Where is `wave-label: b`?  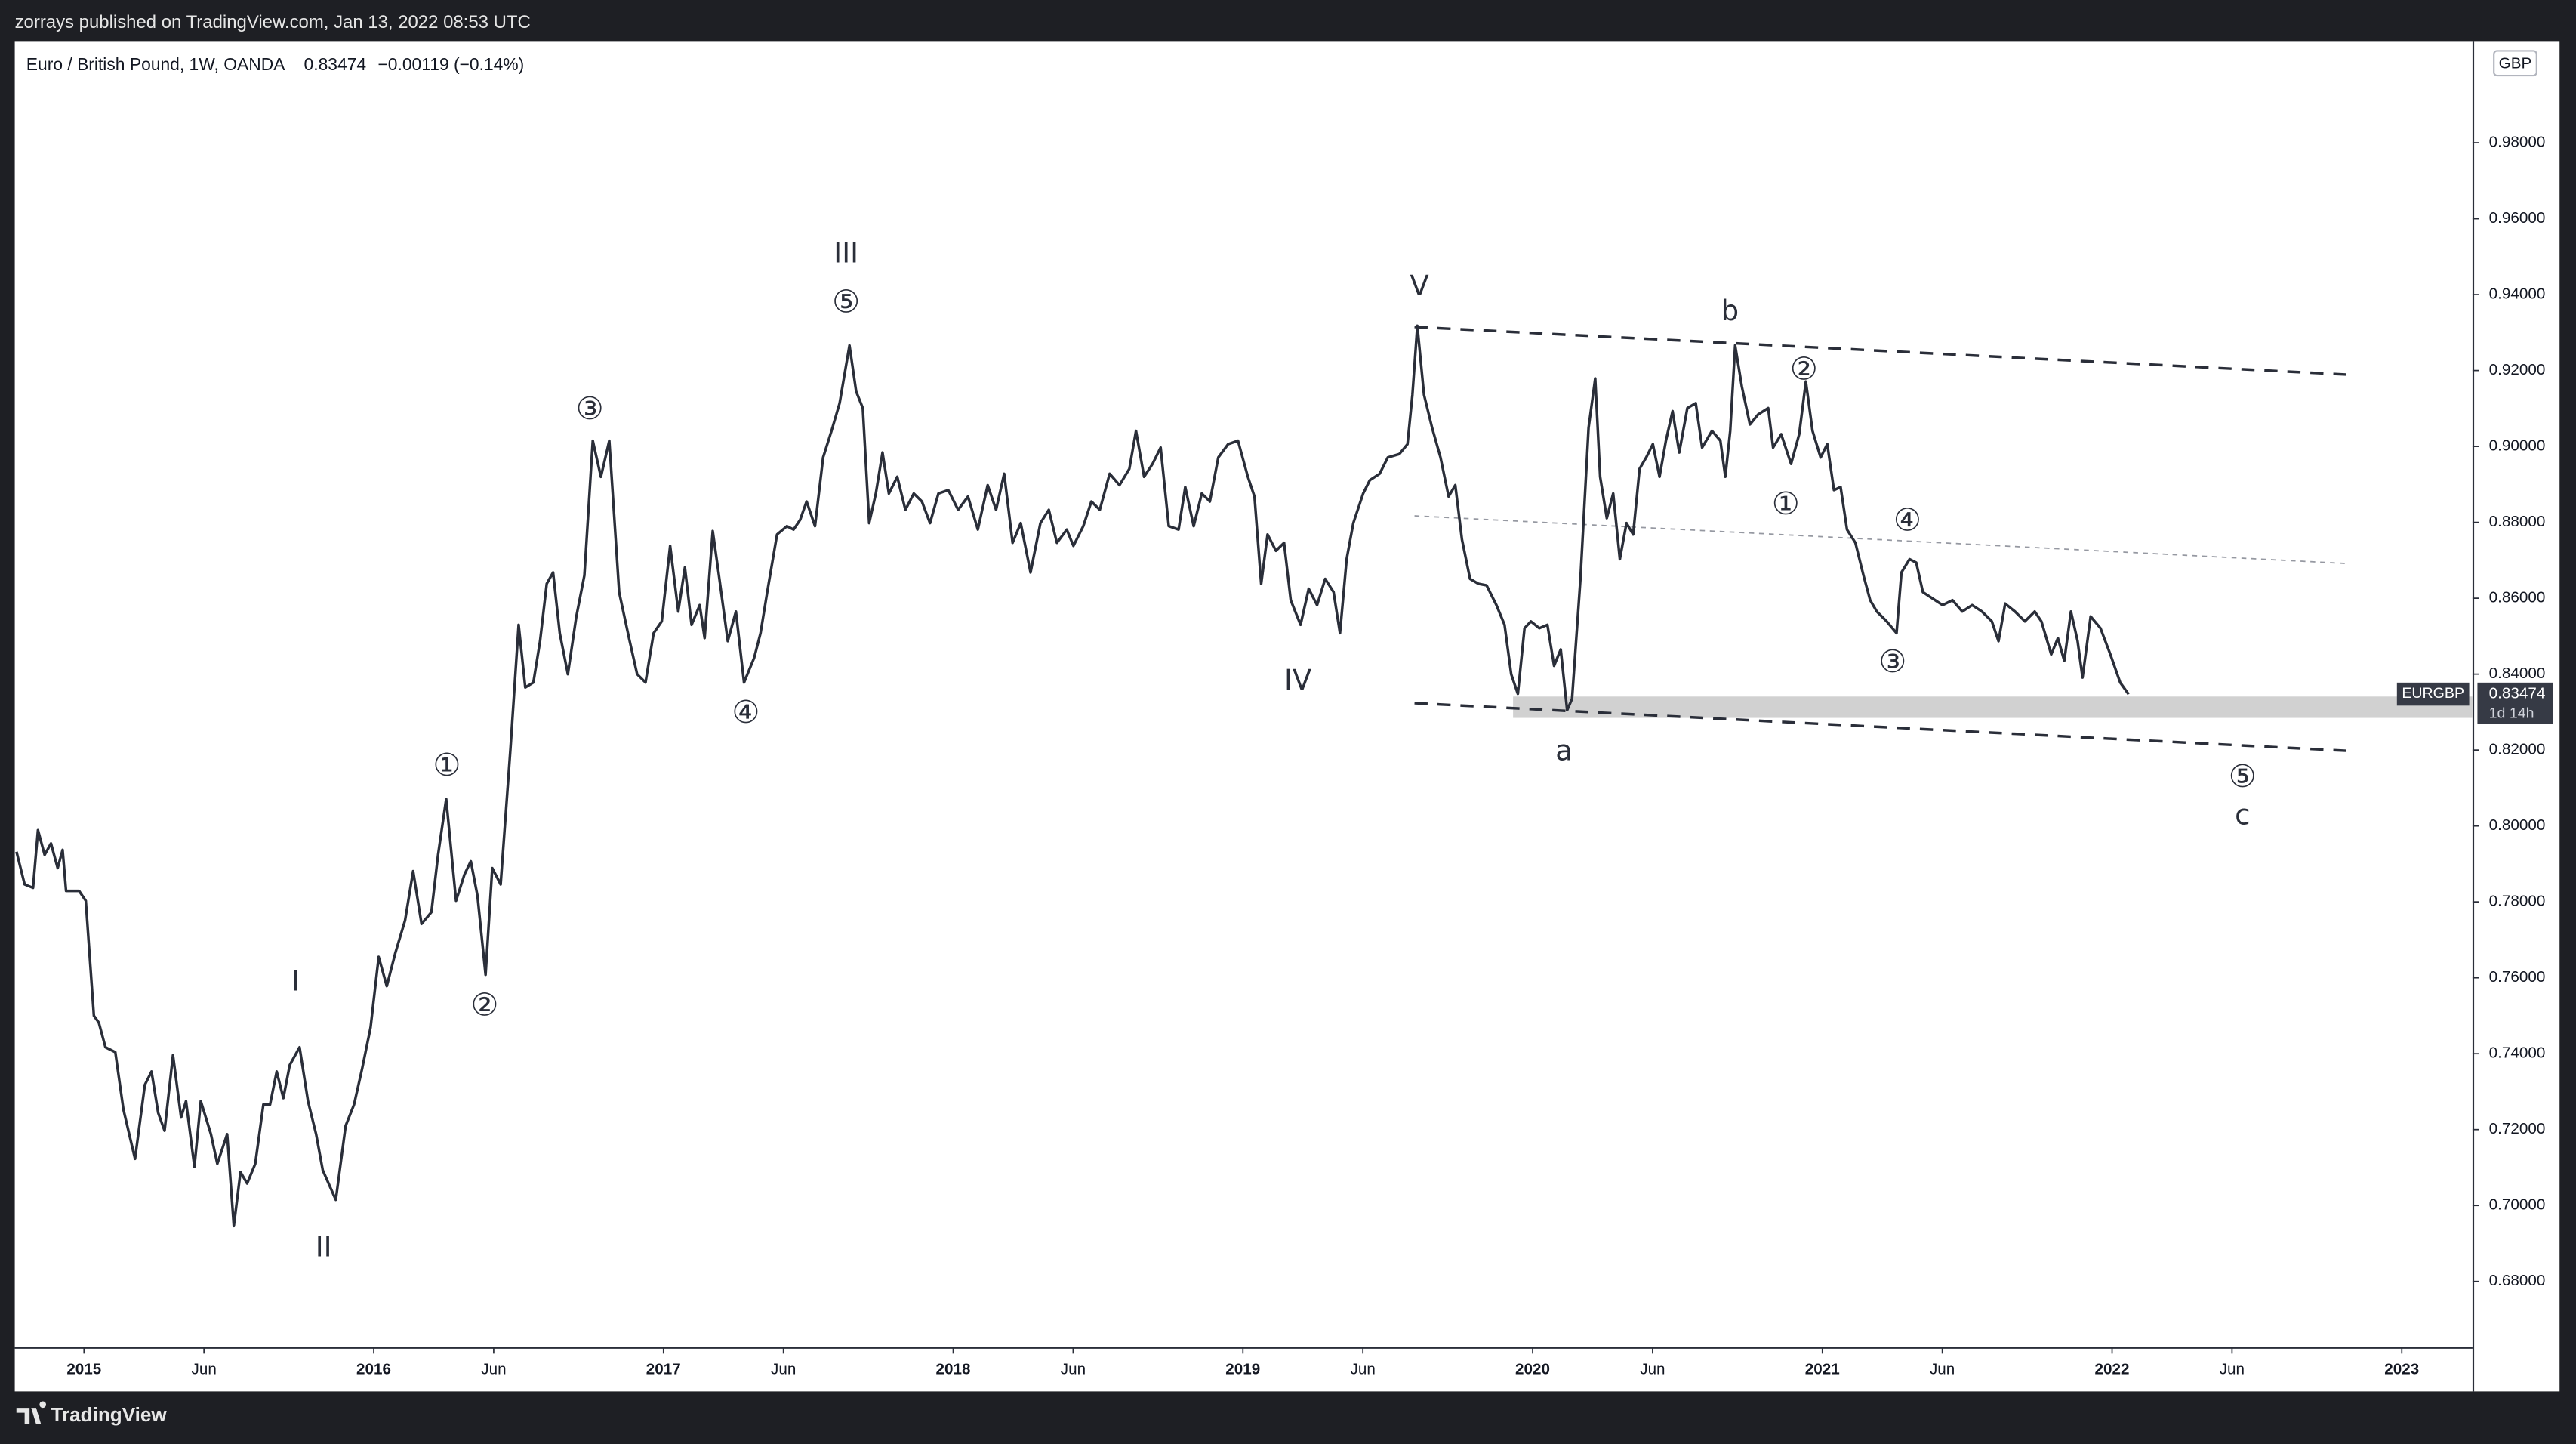
wave-label: b is located at coordinates (1730, 311).